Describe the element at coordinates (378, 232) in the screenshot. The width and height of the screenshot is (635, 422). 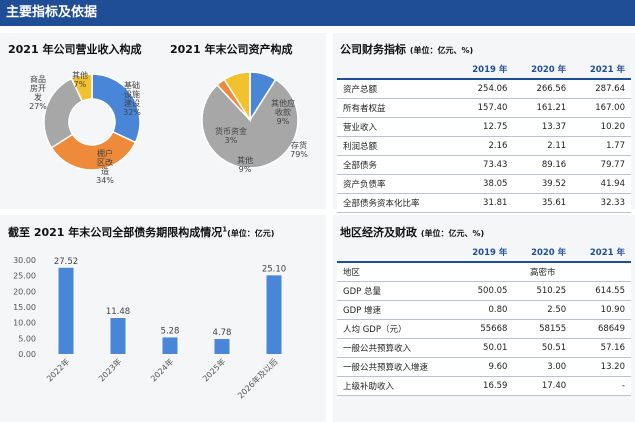
I see `regional-title-text: 地区经济及财政` at that location.